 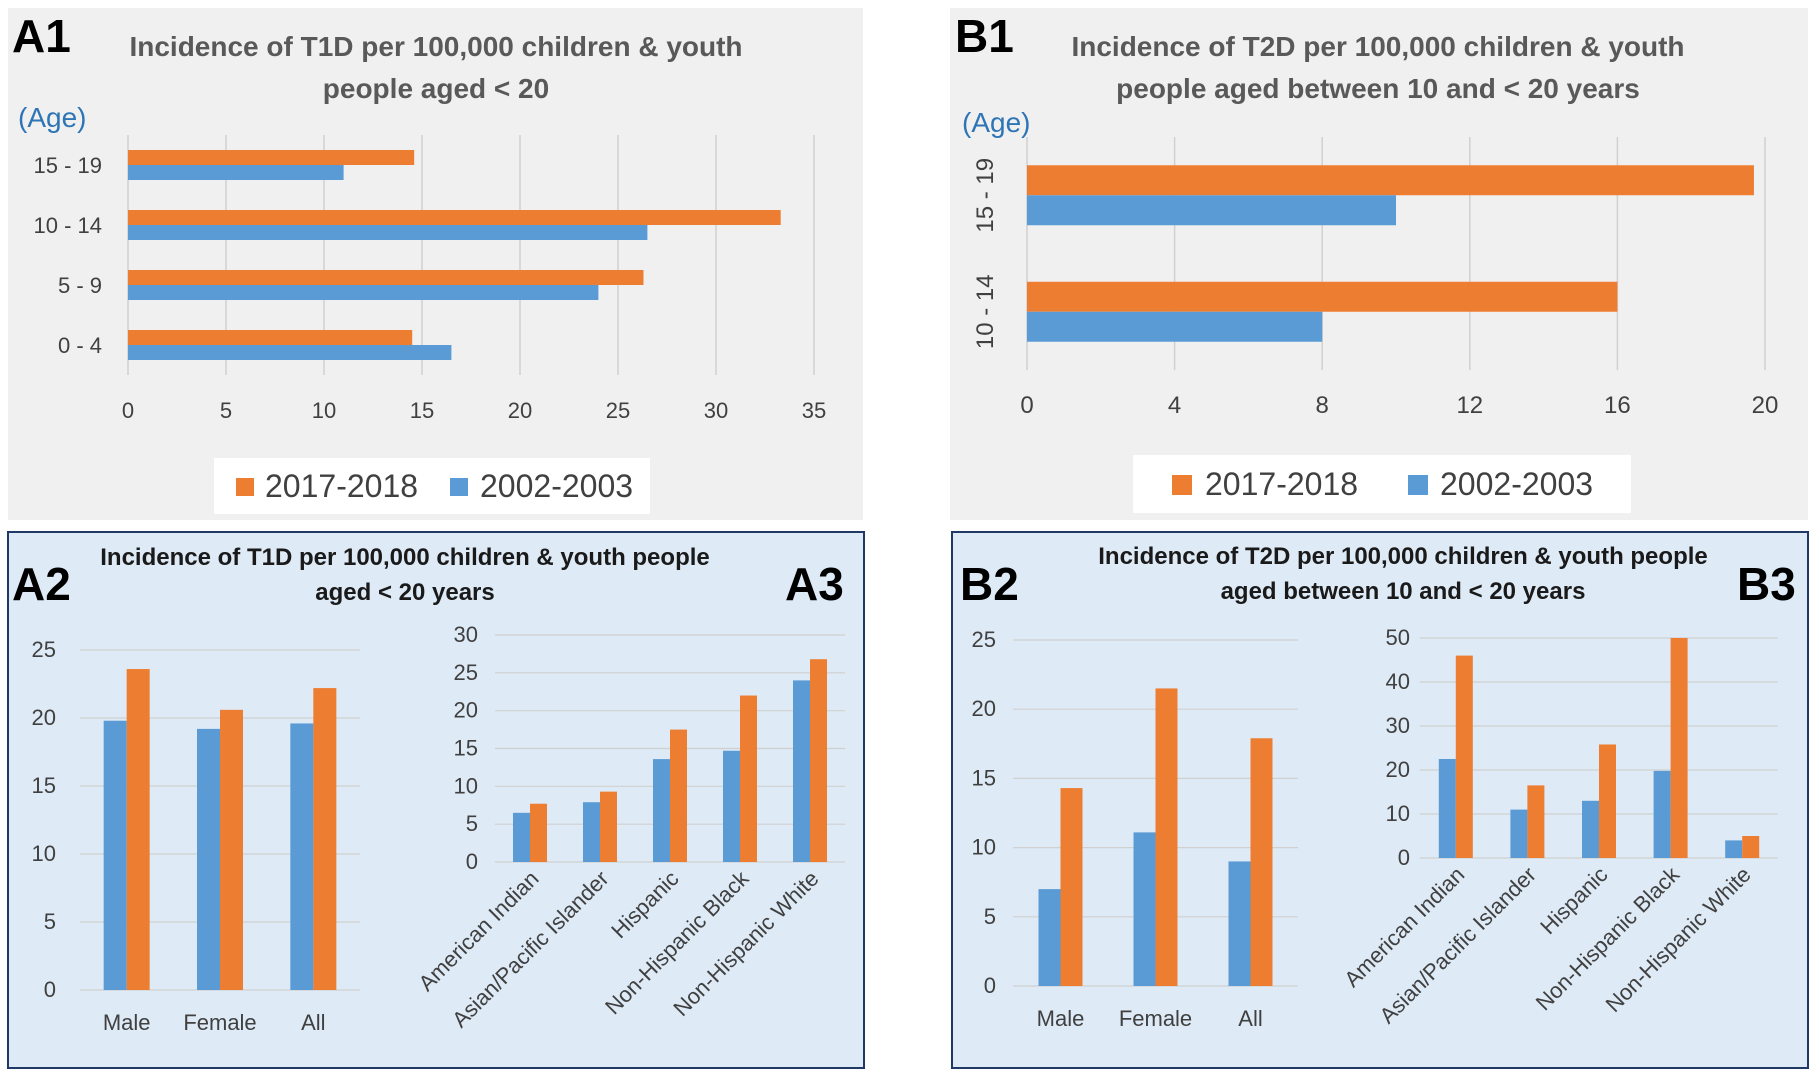 What do you see at coordinates (1261, 862) in the screenshot?
I see `b2-bar-2017-2018-all` at bounding box center [1261, 862].